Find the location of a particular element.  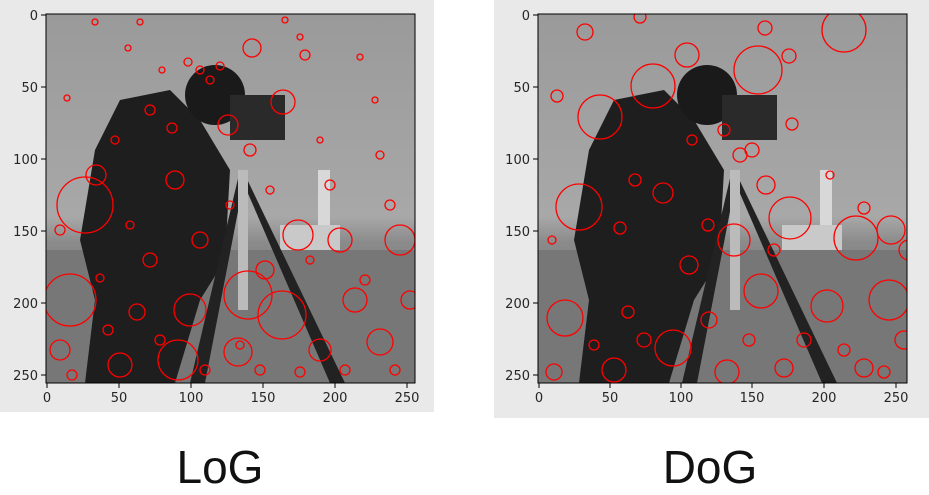

log-x-tick: 0 is located at coordinates (47, 398).